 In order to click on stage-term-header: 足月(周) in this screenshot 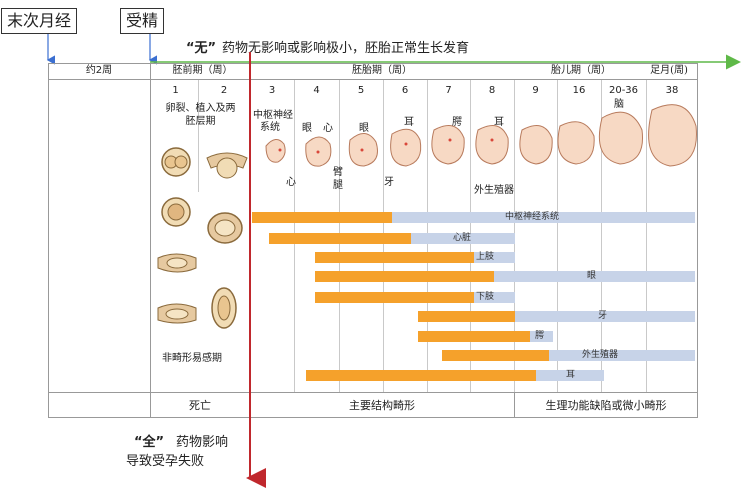, I will do `click(669, 70)`.